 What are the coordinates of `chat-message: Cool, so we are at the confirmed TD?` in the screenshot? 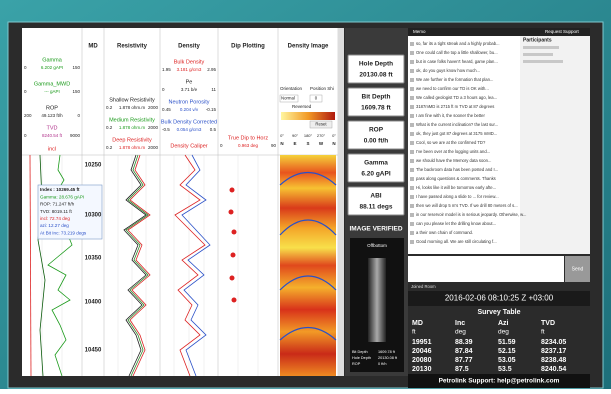 It's located at (451, 142).